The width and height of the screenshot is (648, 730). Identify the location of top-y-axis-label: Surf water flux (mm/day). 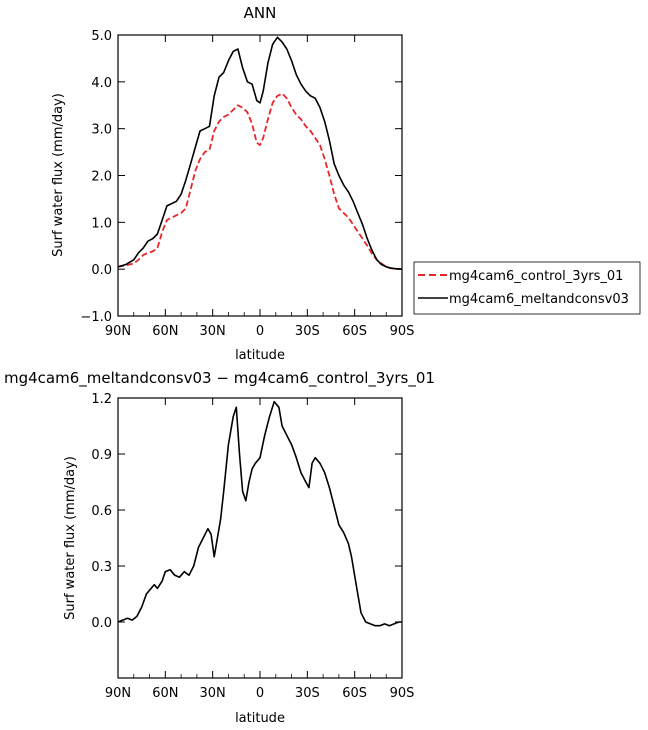
(58, 175).